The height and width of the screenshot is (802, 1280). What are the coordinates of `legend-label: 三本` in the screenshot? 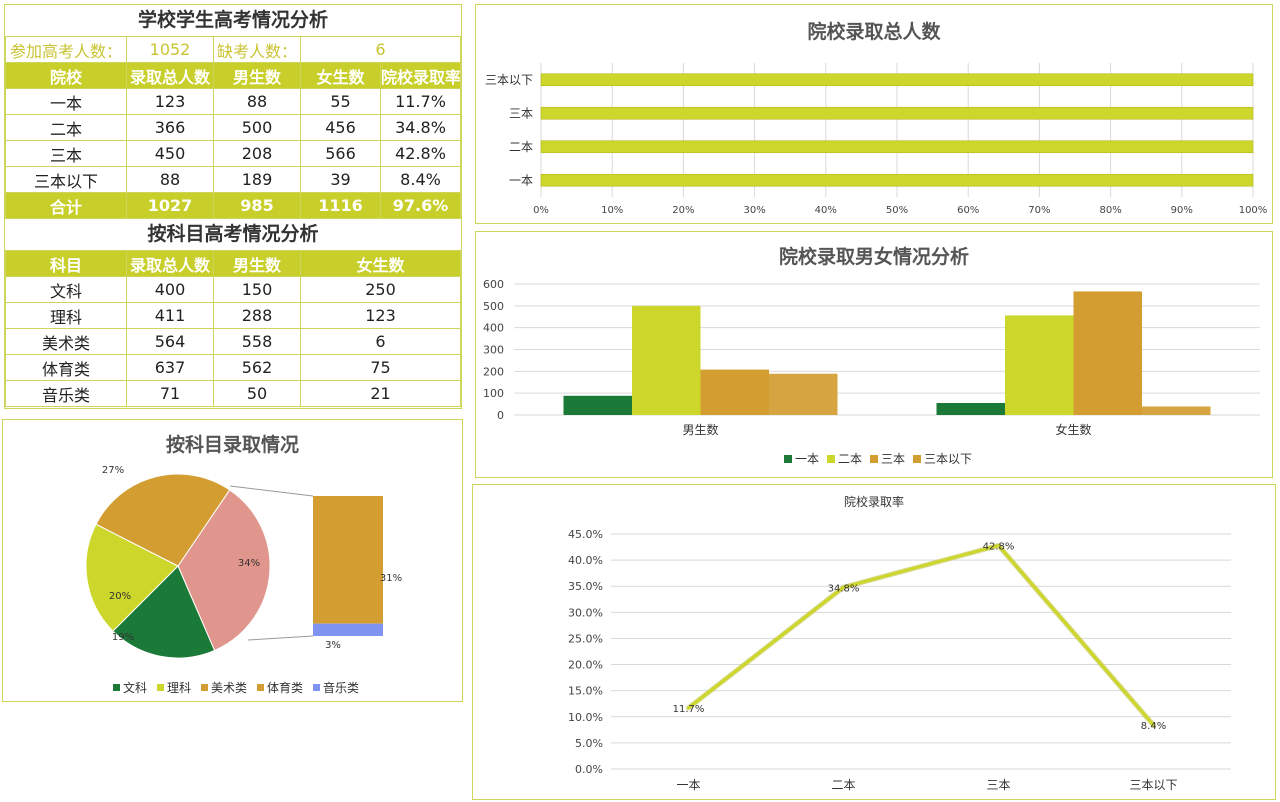 It's located at (893, 459).